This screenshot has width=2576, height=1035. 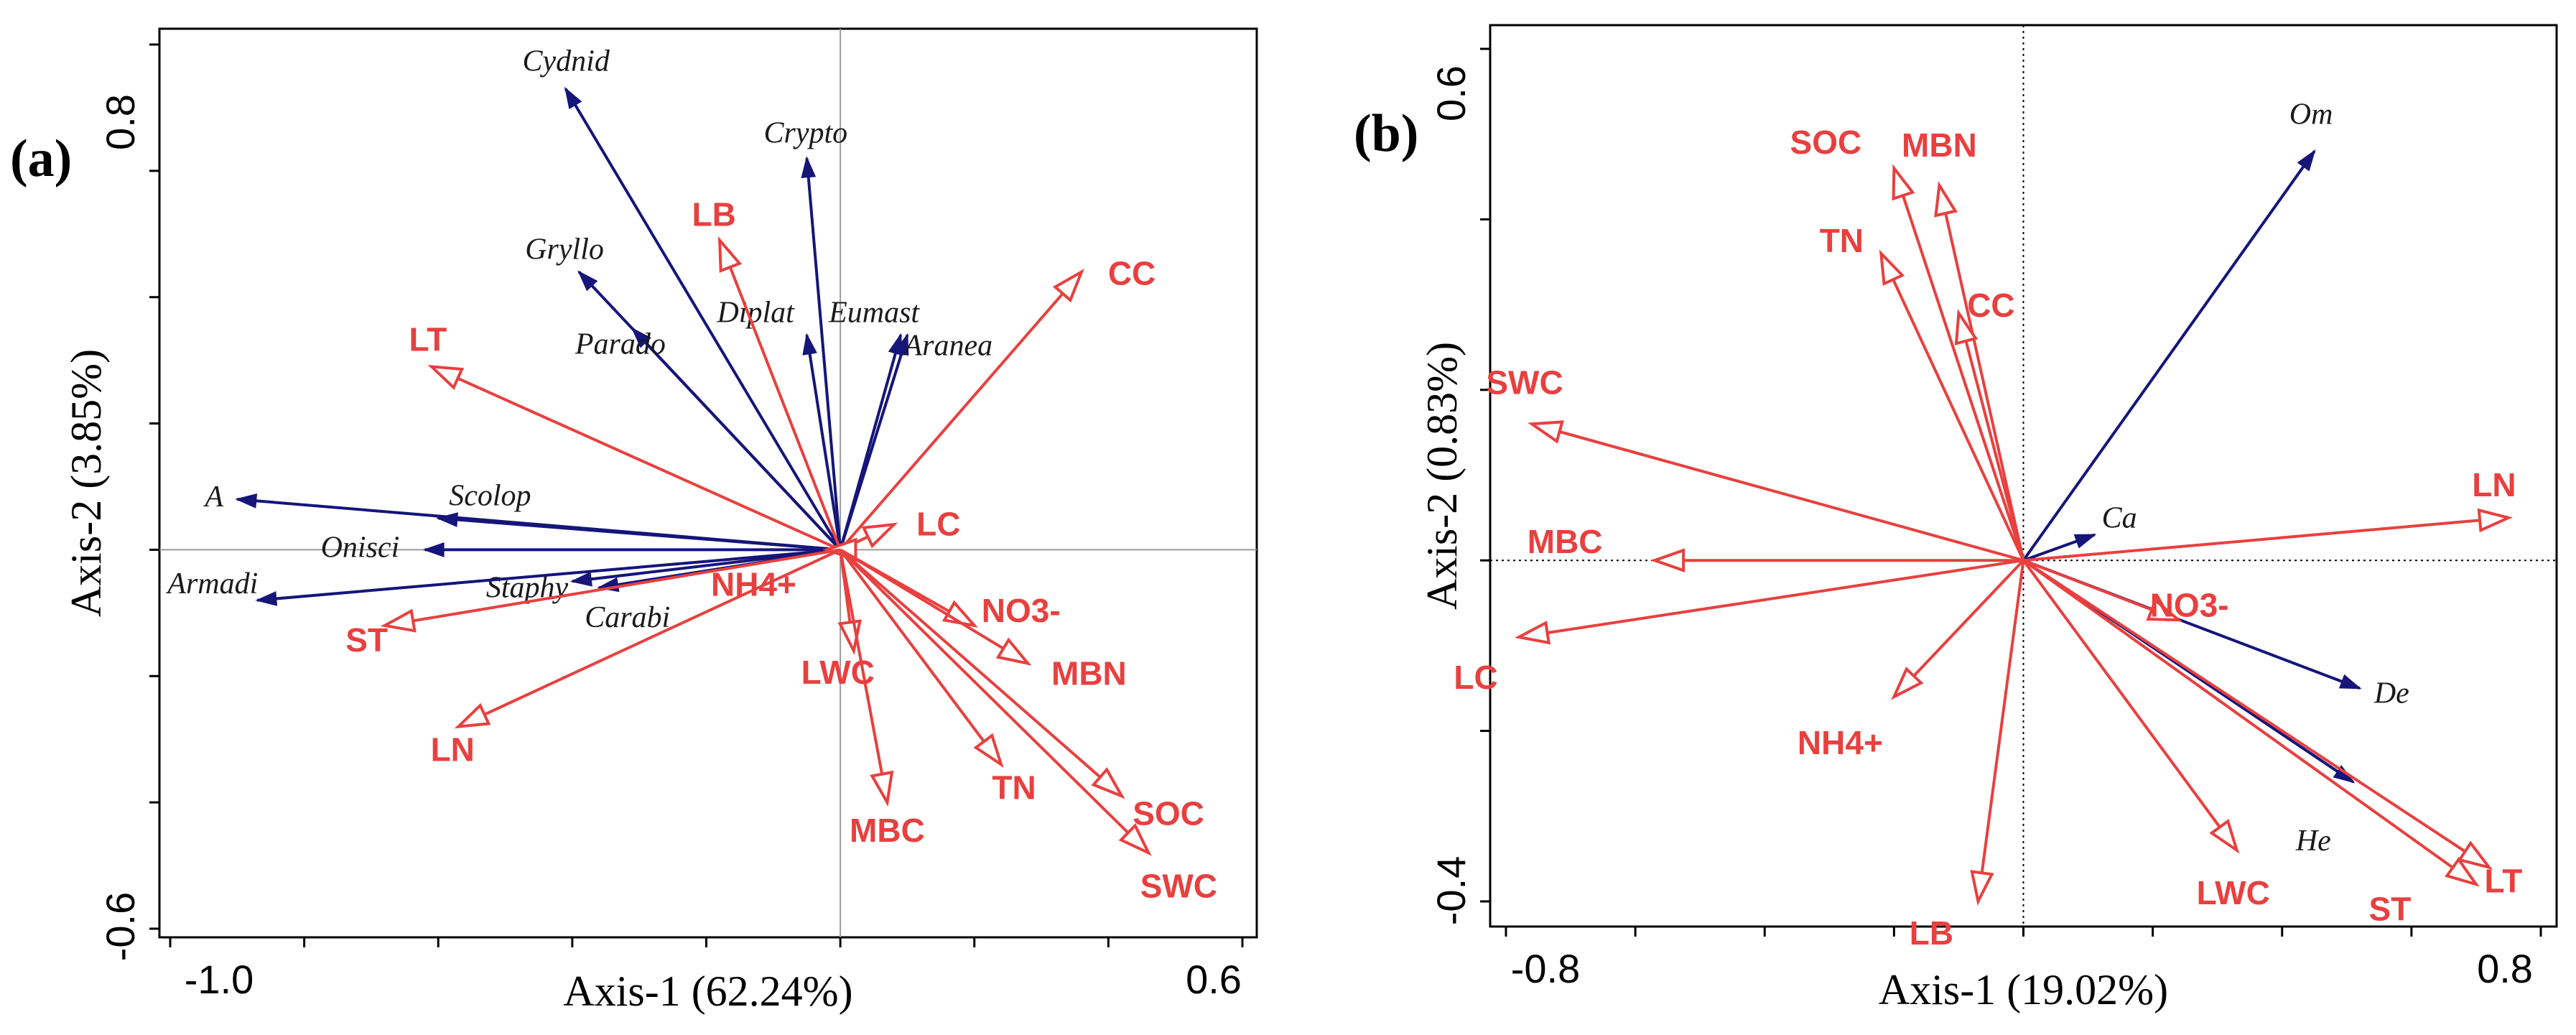 I want to click on species-line-armadi, so click(x=549, y=575).